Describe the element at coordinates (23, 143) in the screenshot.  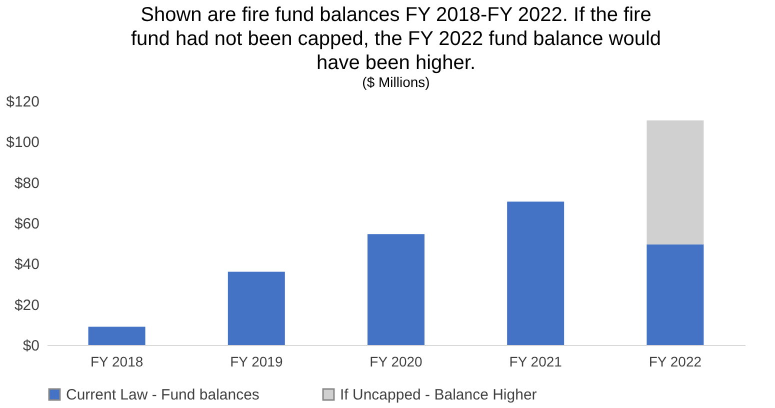
I see `y-tick-label: $100` at that location.